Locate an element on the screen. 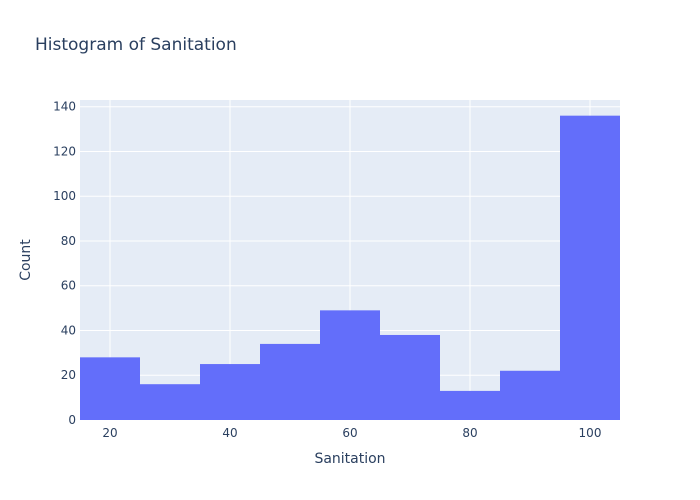 The width and height of the screenshot is (700, 500). y-tick-label: 60 is located at coordinates (68, 286).